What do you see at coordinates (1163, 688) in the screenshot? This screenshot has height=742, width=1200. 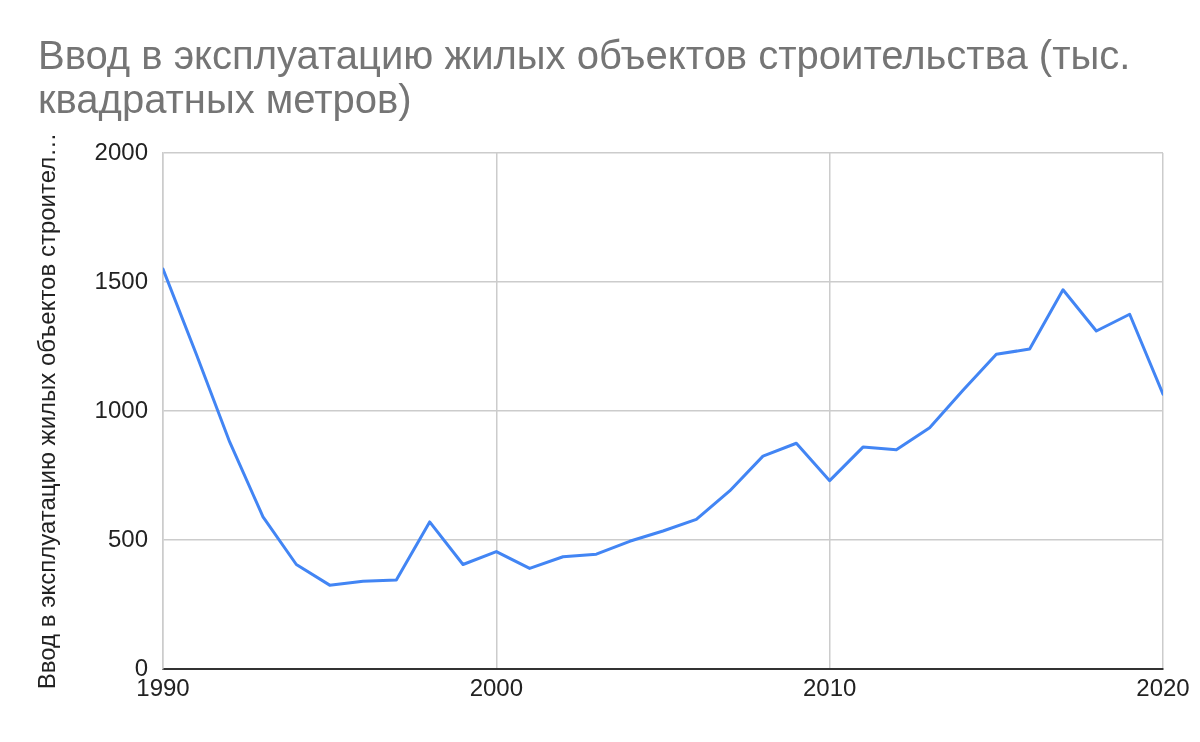 I see `x-tick-label: 2020` at bounding box center [1163, 688].